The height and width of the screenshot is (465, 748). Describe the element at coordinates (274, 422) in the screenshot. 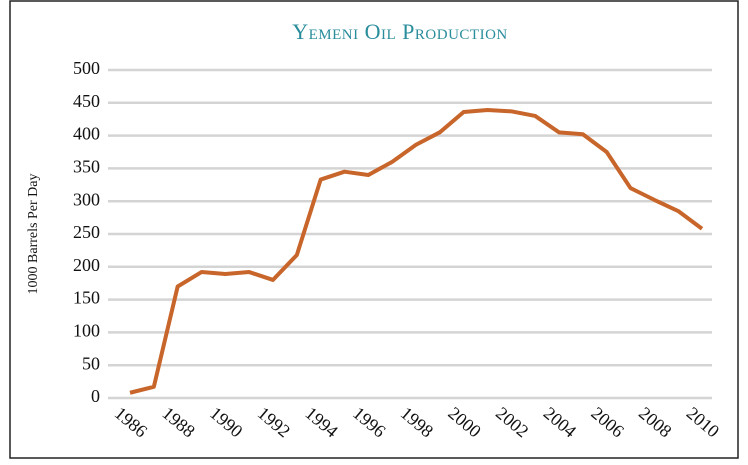

I see `x-tick-label: 1992` at that location.